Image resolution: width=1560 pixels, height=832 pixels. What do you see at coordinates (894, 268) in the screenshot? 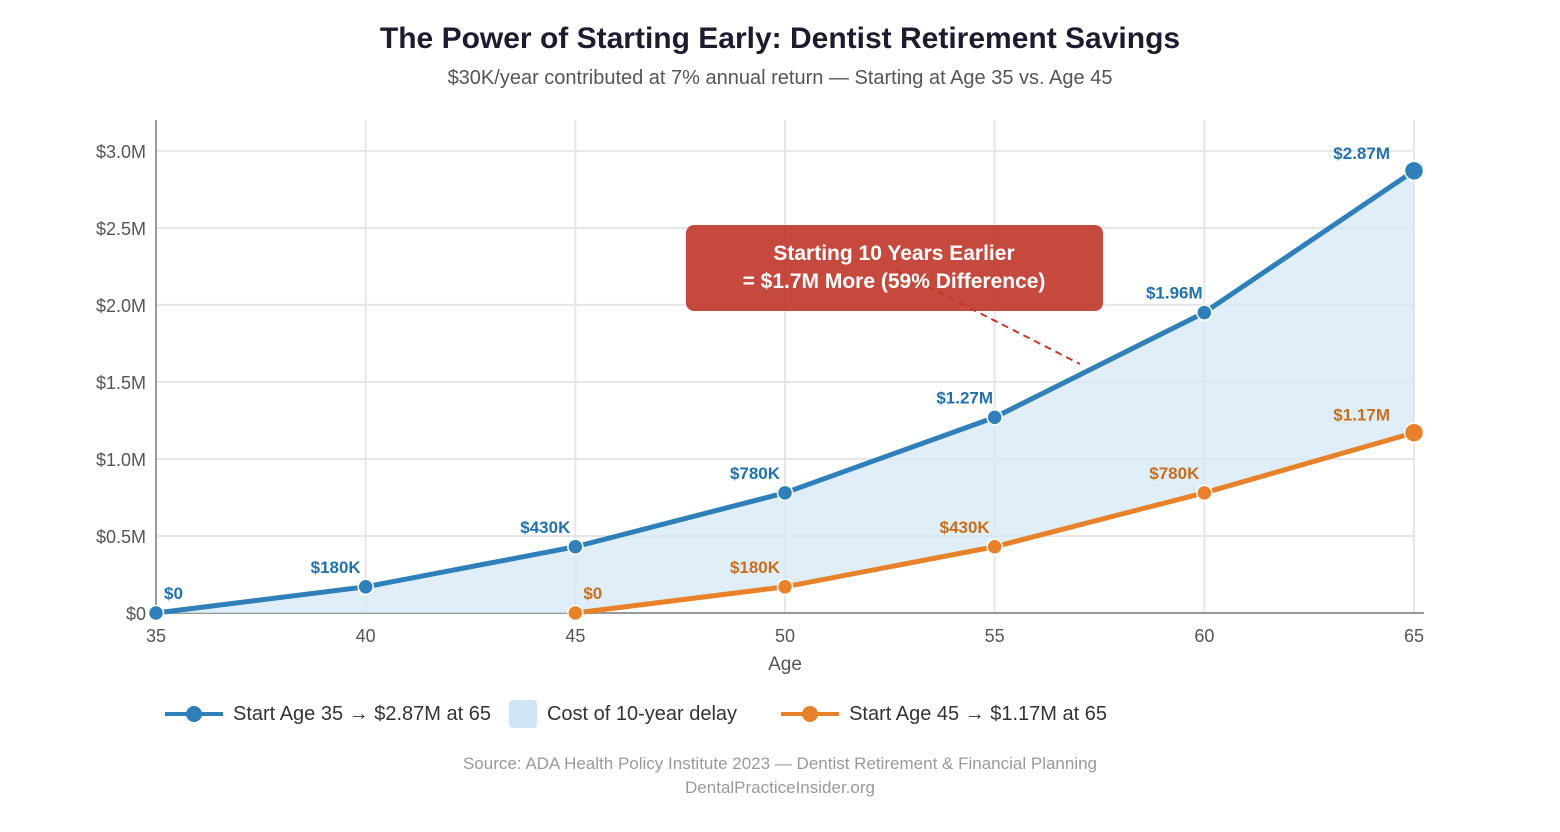
I see `annotation-box` at bounding box center [894, 268].